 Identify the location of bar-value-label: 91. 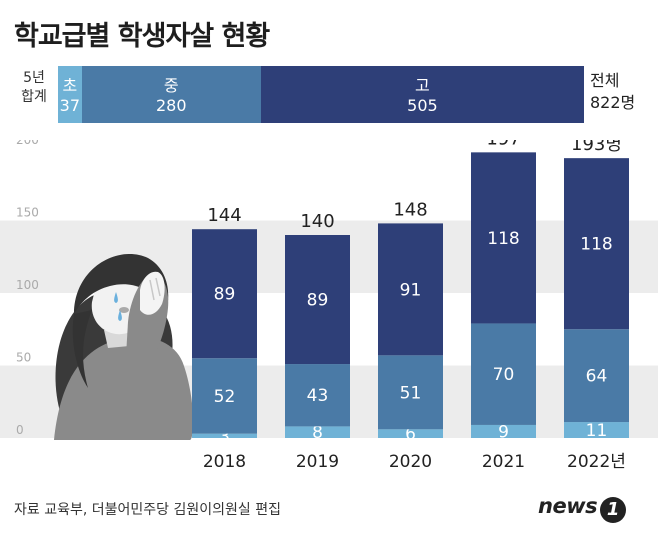
(411, 290).